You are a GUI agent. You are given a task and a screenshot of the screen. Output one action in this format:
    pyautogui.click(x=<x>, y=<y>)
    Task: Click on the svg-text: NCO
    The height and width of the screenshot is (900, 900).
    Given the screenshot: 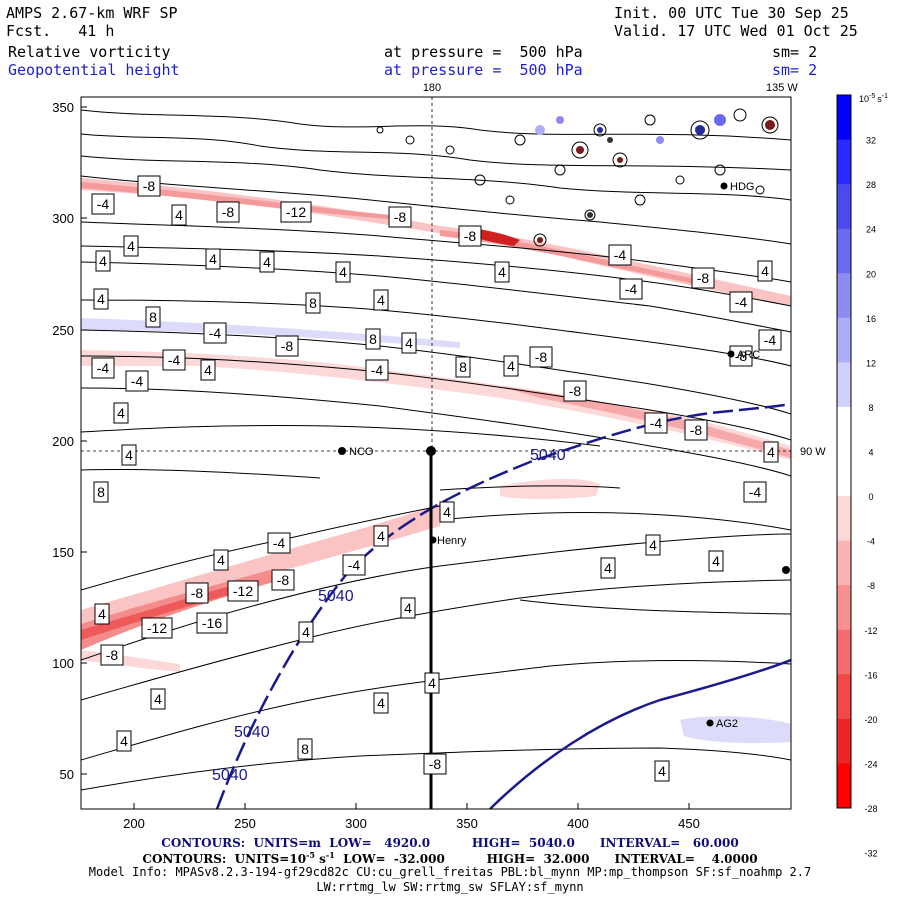 What is the action you would take?
    pyautogui.click(x=361, y=452)
    